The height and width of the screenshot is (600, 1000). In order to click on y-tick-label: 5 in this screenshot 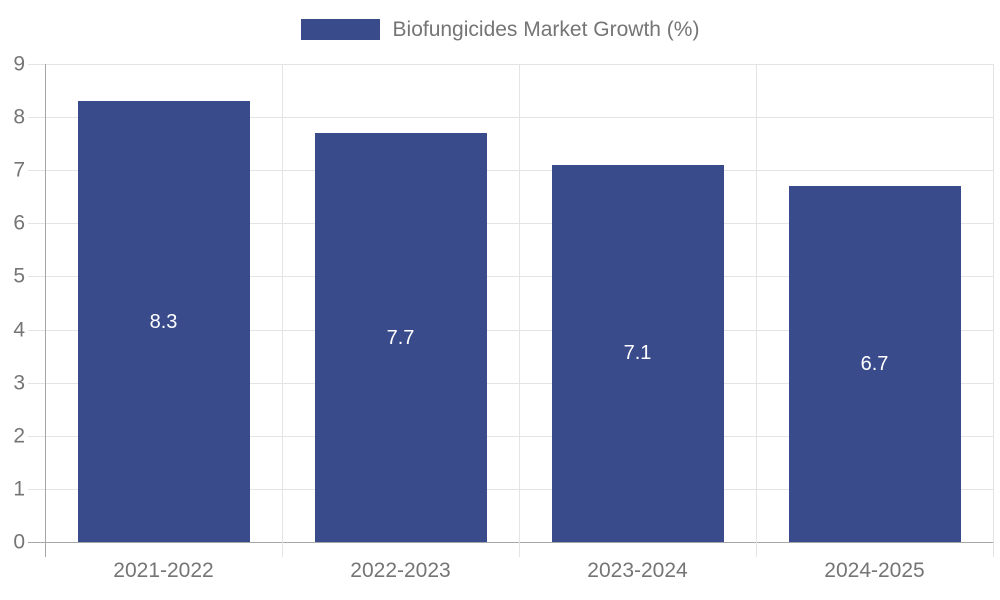, I will do `click(19, 276)`.